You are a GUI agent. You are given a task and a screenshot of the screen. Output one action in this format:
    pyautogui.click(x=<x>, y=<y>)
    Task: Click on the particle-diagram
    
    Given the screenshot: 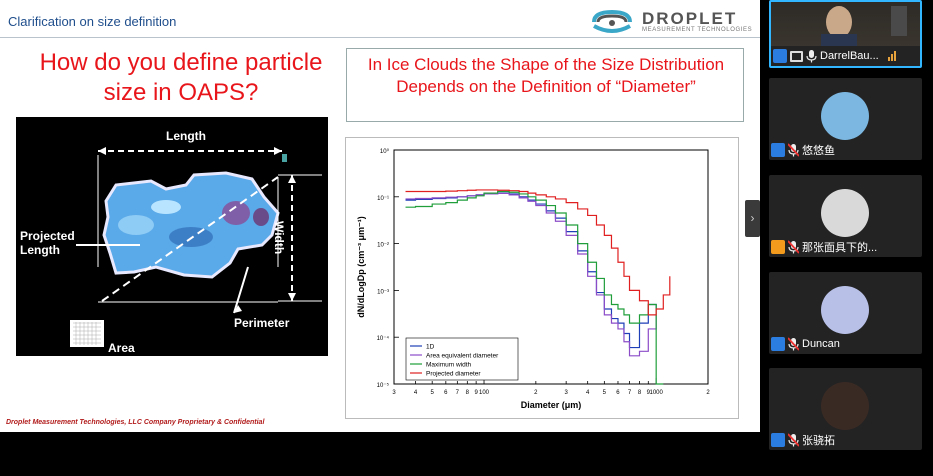 What is the action you would take?
    pyautogui.click(x=196, y=247)
    